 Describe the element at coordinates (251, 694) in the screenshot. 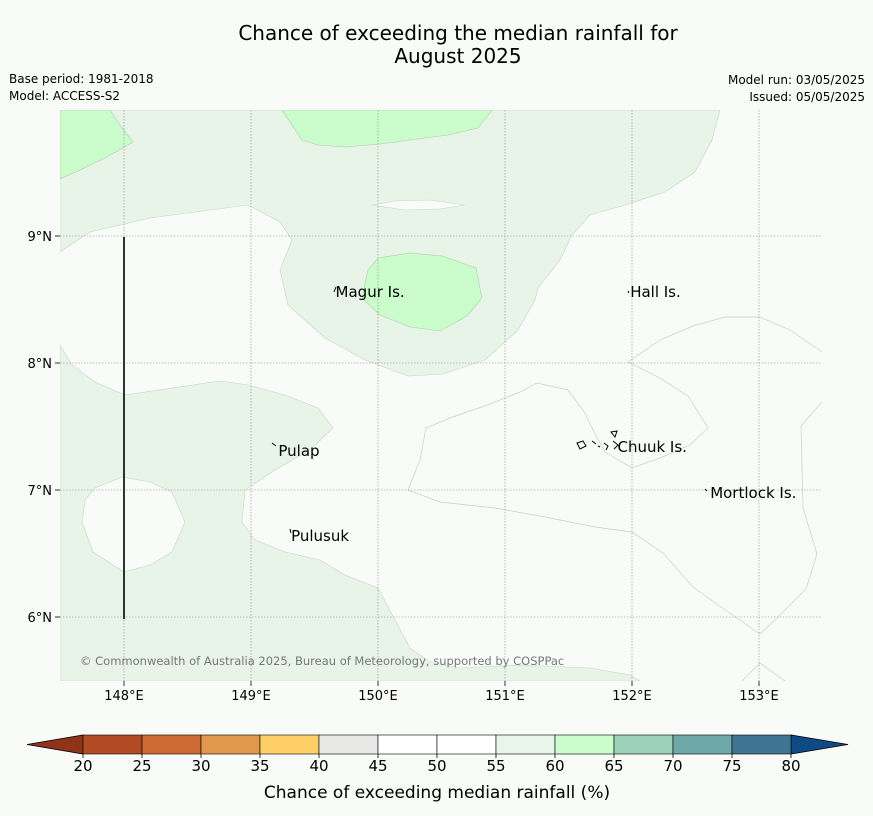

I see `lon-tick-label: 149°E` at that location.